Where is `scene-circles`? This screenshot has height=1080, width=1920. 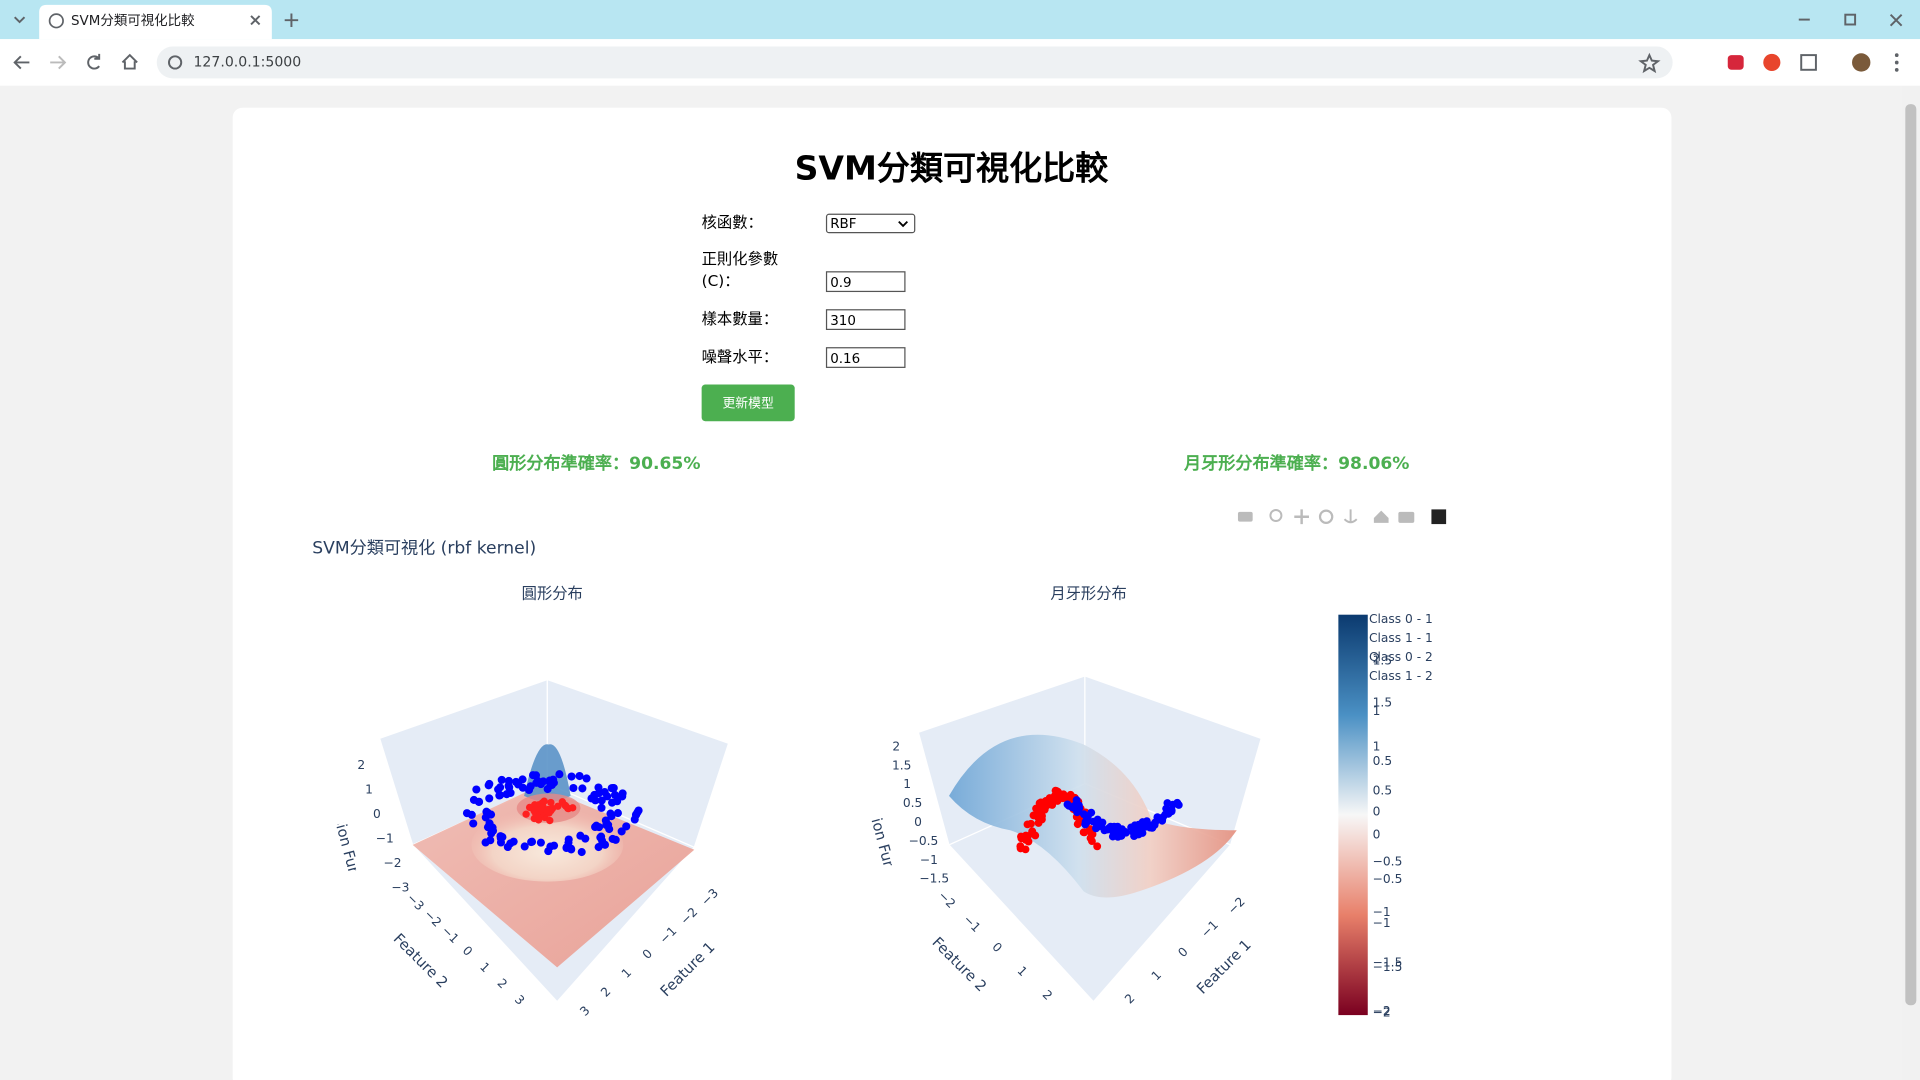 scene-circles is located at coordinates (554, 840).